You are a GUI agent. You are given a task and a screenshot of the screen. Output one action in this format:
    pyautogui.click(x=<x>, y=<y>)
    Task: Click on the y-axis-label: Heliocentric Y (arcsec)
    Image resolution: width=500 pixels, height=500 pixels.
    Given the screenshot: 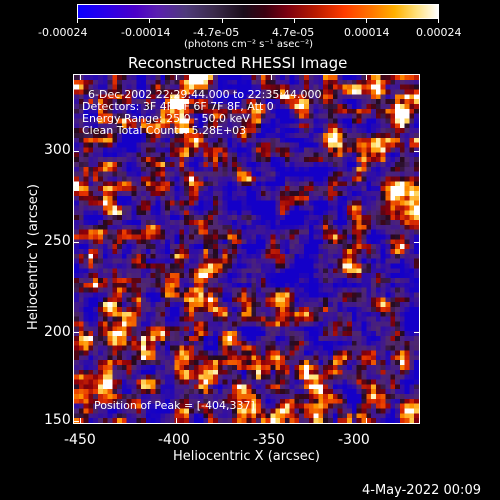 What is the action you would take?
    pyautogui.click(x=33, y=257)
    